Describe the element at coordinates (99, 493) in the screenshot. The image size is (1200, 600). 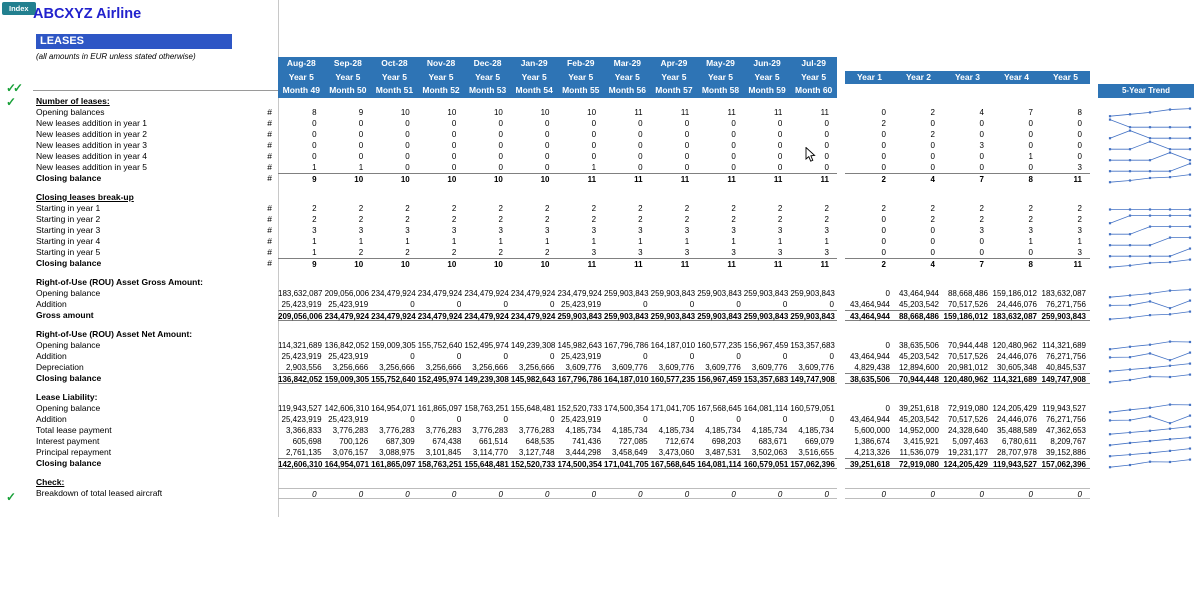
I see `row-label: Breakdown of total leased aircraft` at that location.